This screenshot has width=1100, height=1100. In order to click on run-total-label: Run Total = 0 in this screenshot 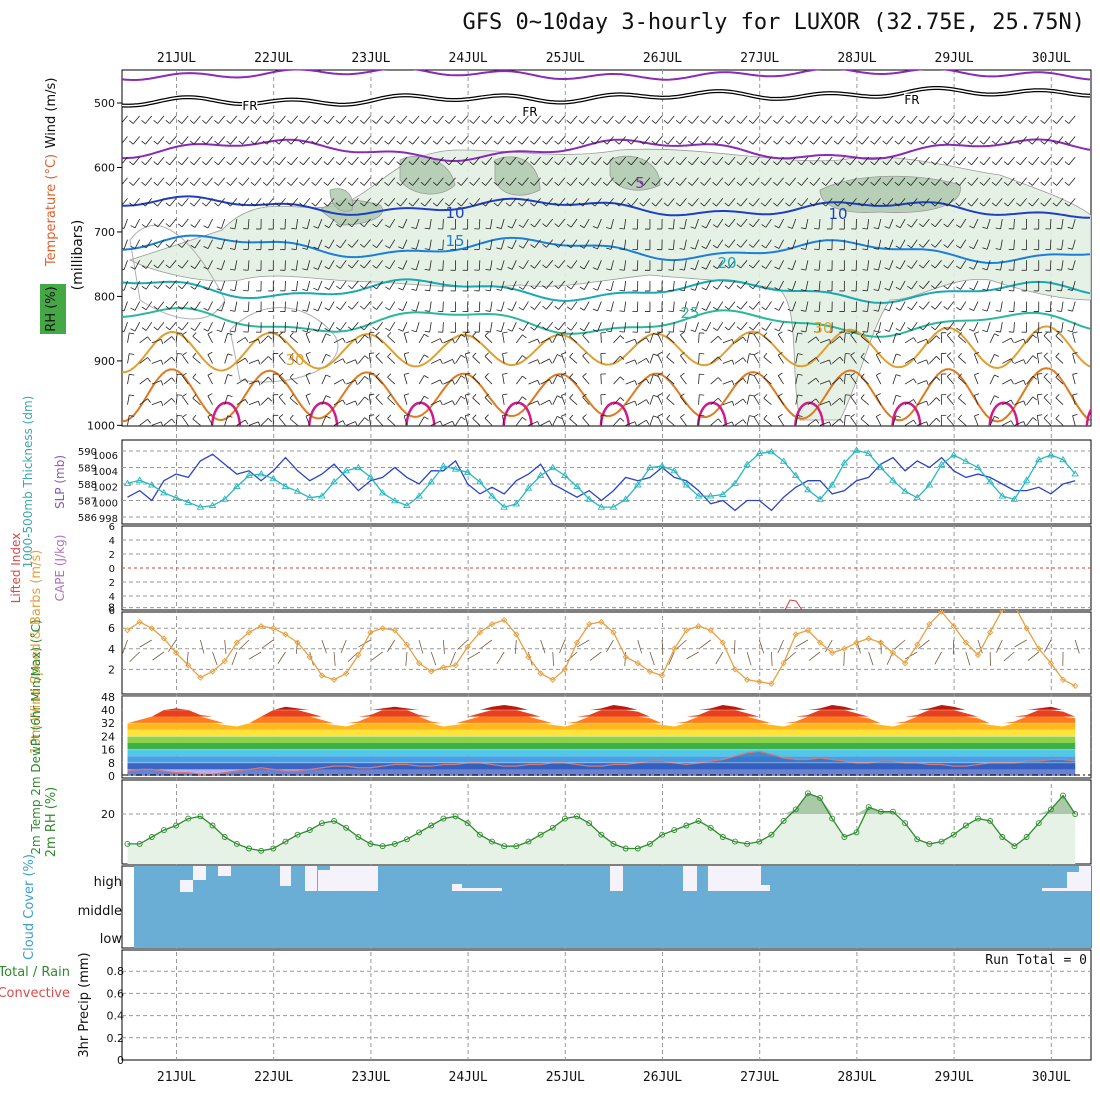, I will do `click(1036, 960)`.